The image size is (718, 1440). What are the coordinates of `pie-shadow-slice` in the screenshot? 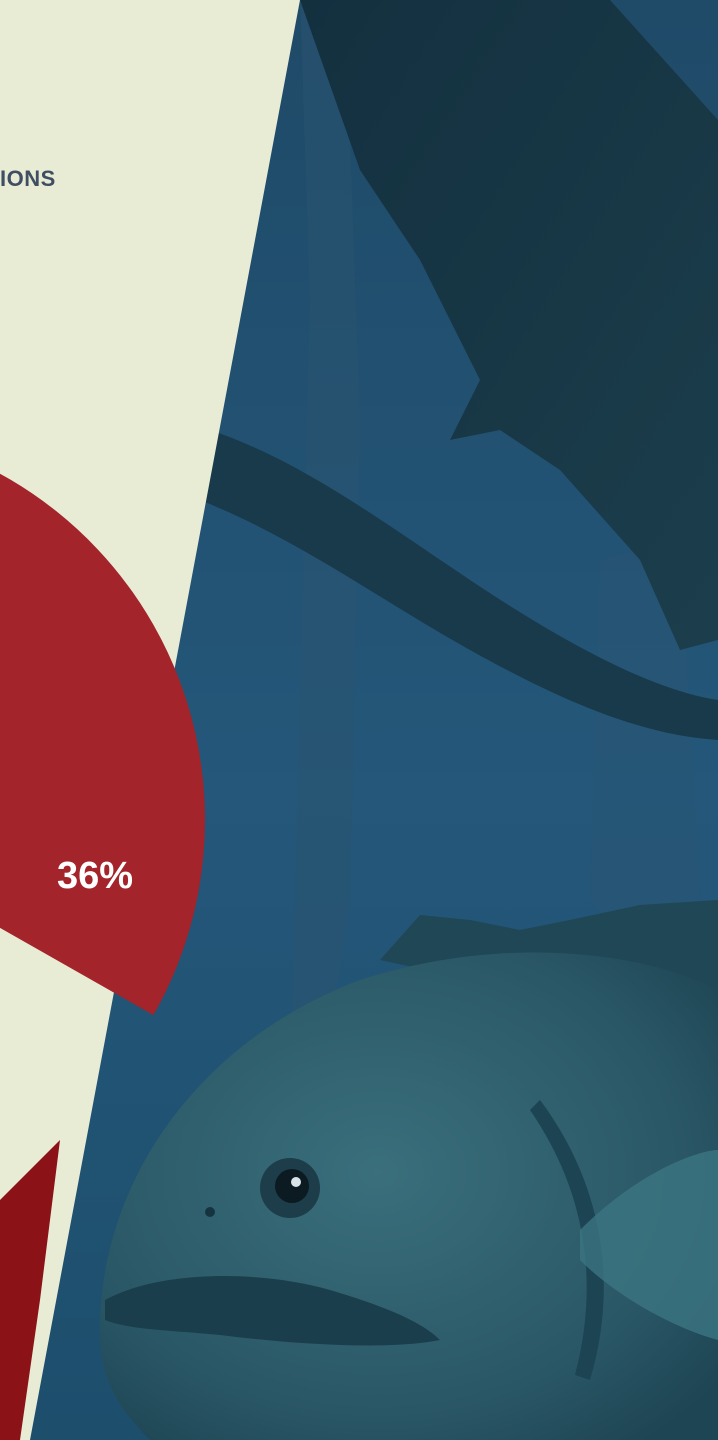 It's located at (30, 1290).